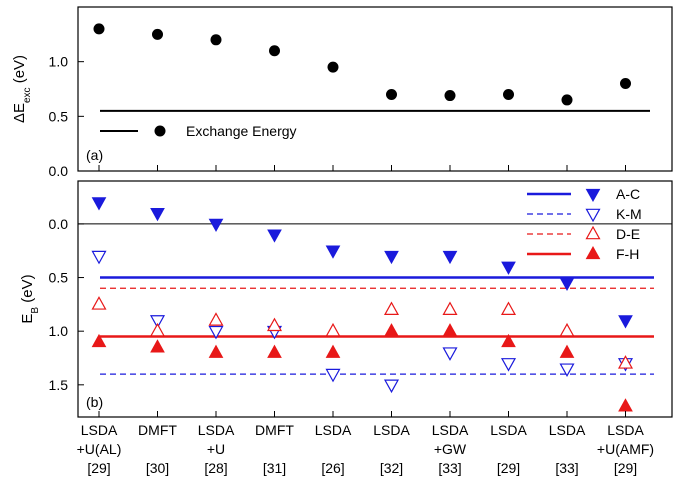 The height and width of the screenshot is (477, 685). What do you see at coordinates (629, 214) in the screenshot?
I see `legend-label-k-m: K-M` at bounding box center [629, 214].